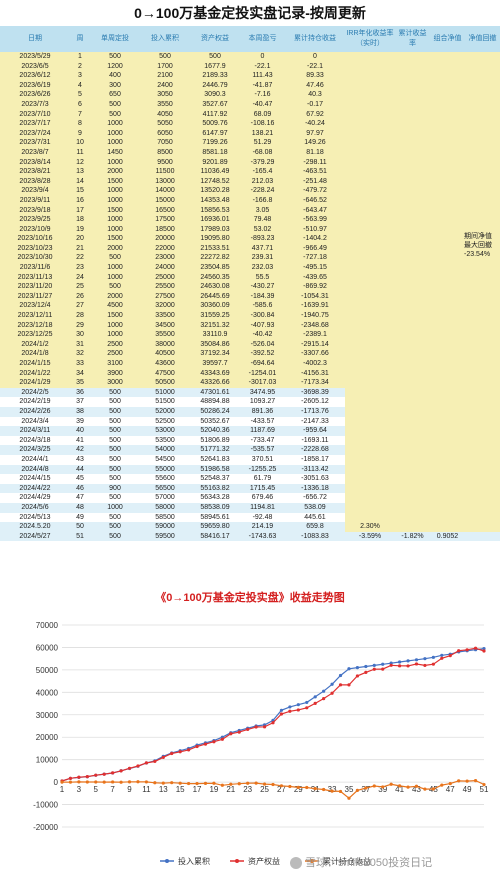 This screenshot has width=500, height=877. I want to click on cell-week: 22, so click(80, 258).